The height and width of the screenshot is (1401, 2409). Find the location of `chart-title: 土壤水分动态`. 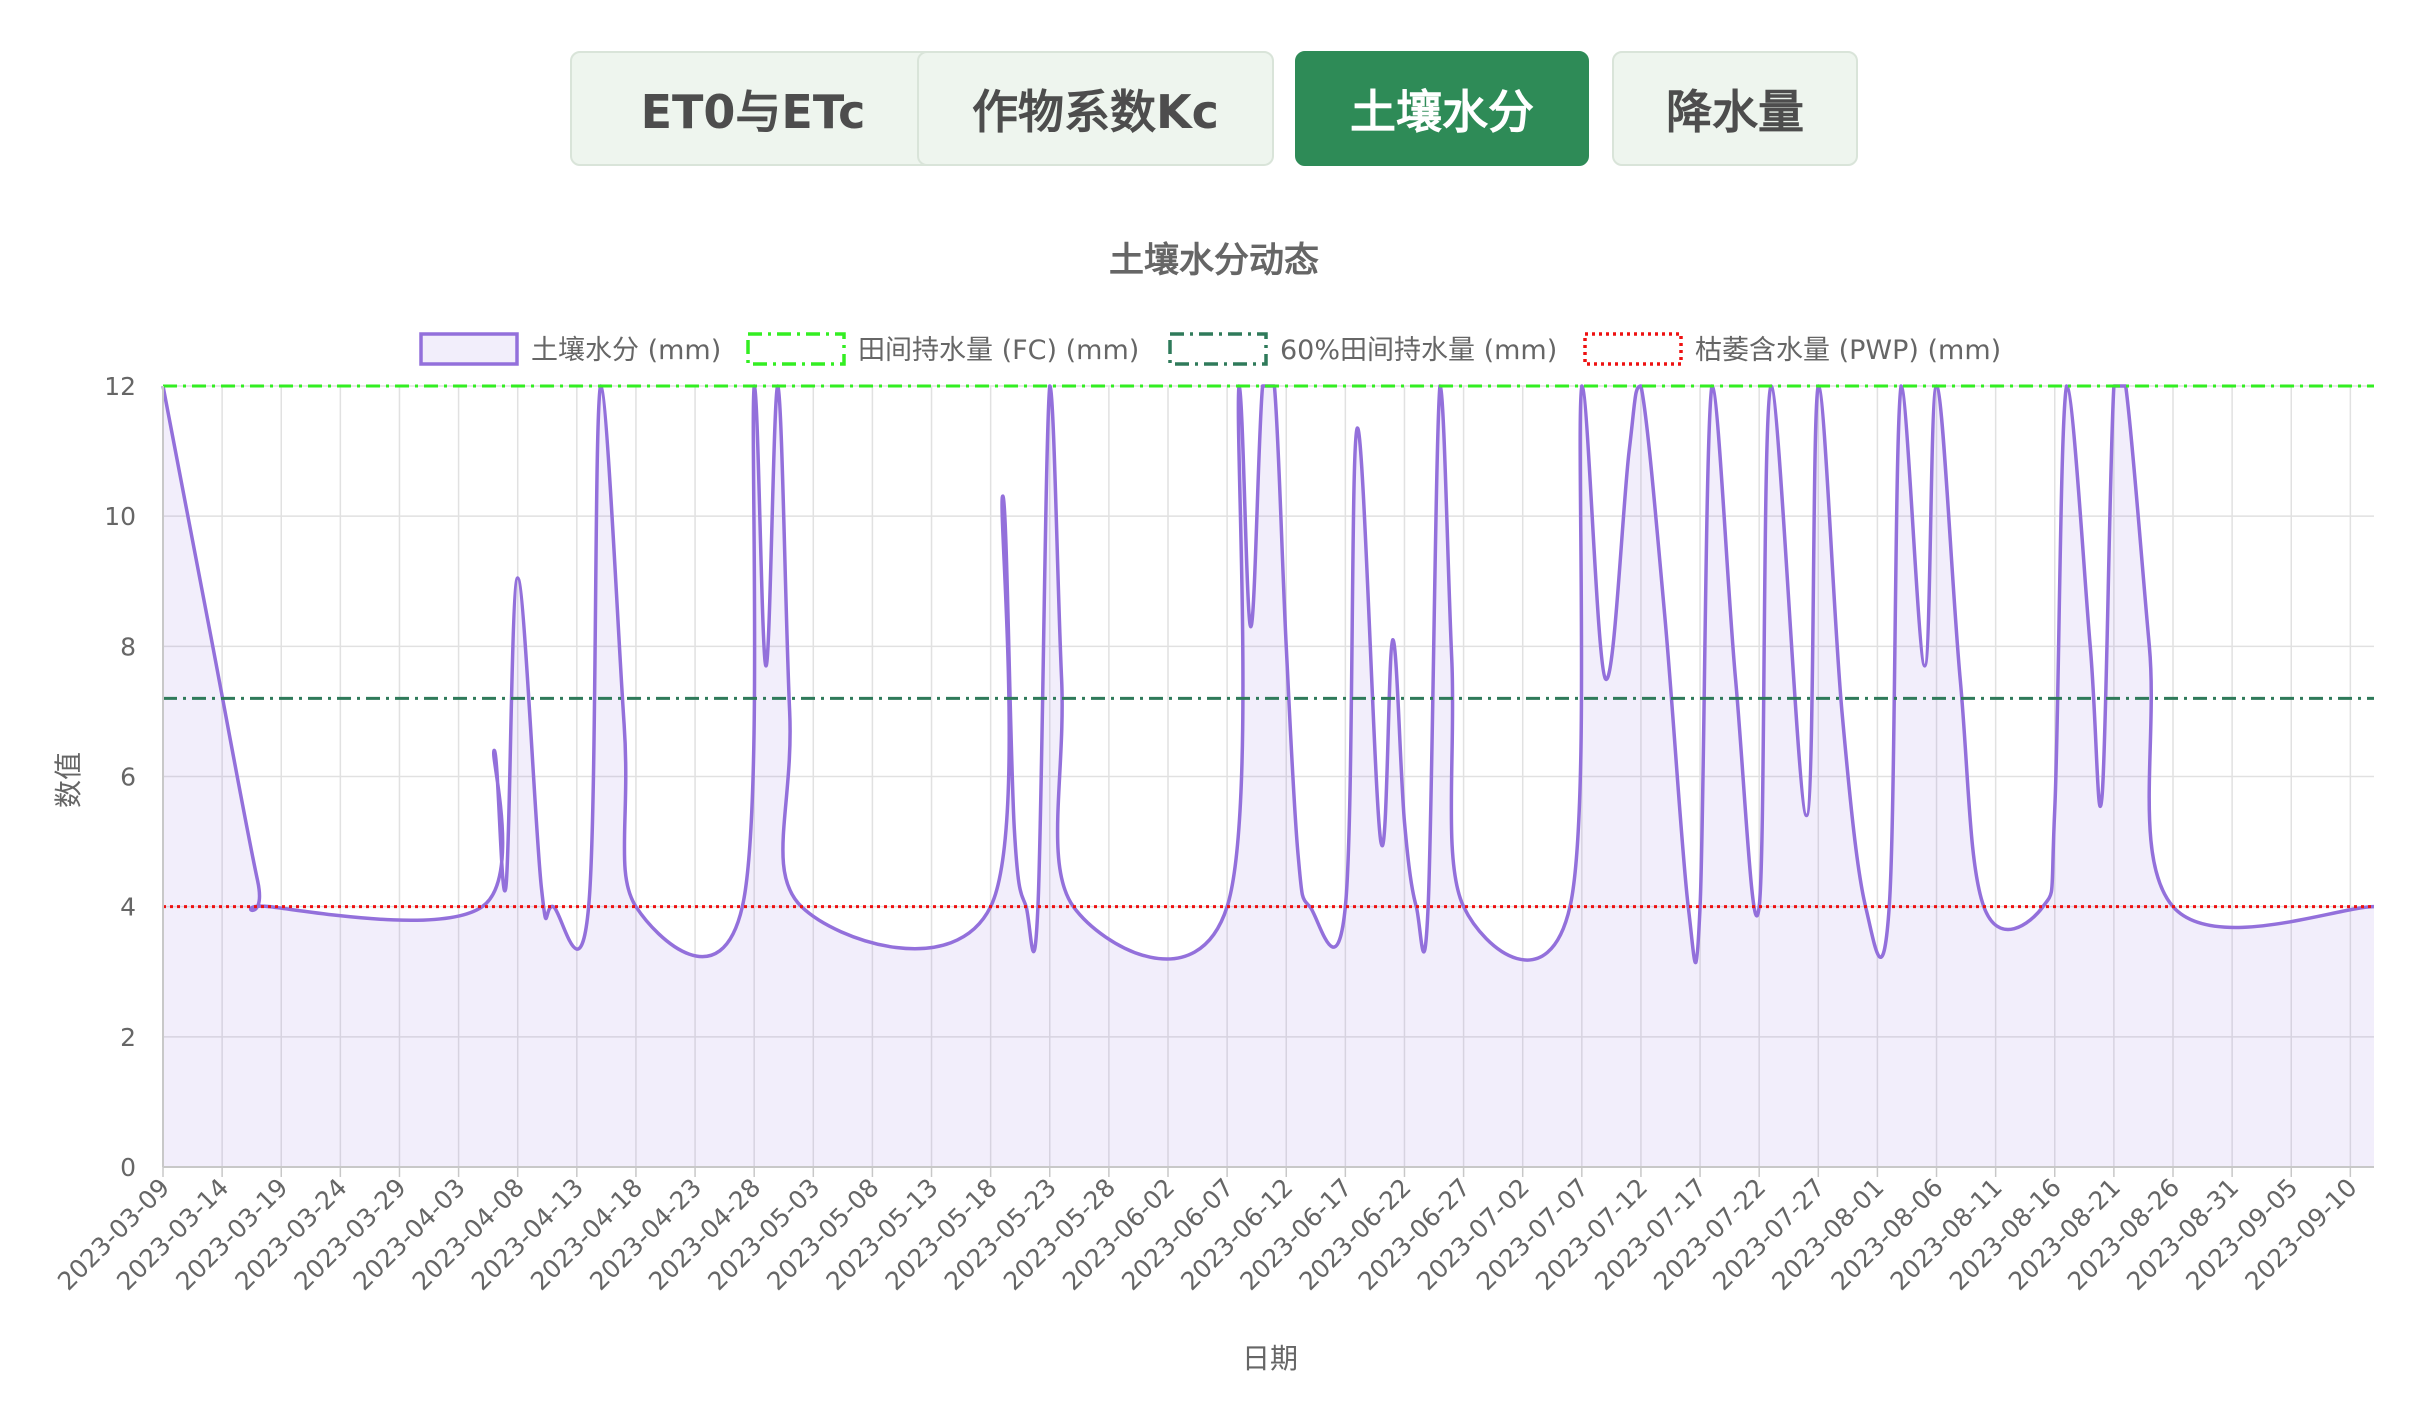

chart-title: 土壤水分动态 is located at coordinates (1214, 260).